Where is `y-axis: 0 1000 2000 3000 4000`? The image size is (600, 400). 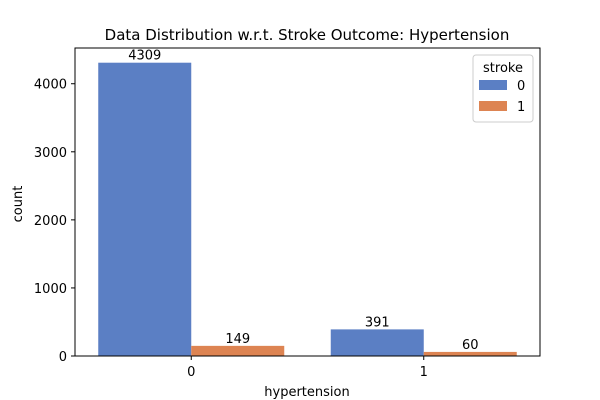 y-axis: 0 1000 2000 3000 4000 is located at coordinates (54, 221).